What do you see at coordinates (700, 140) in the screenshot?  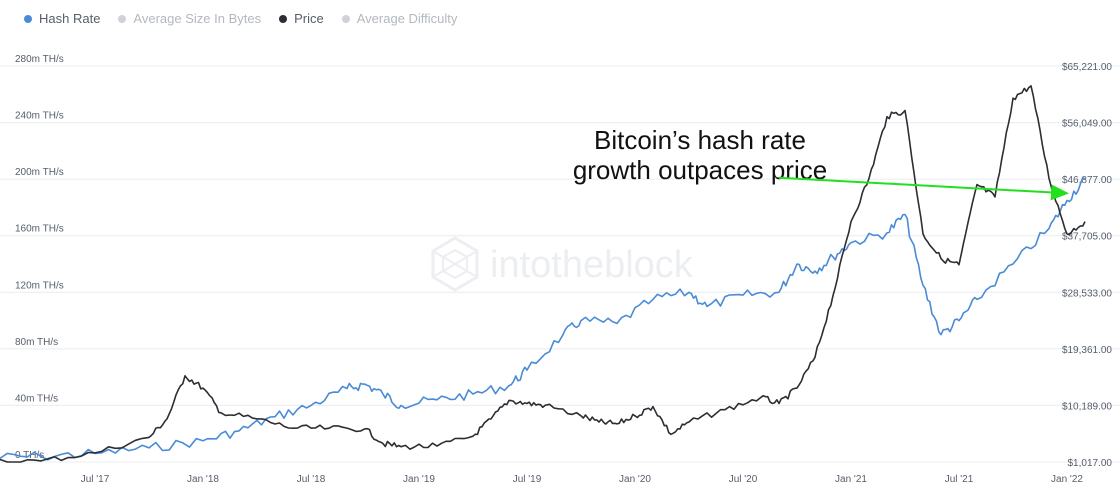 I see `annotation-text-line-1: Bitcoin’s hash rate` at bounding box center [700, 140].